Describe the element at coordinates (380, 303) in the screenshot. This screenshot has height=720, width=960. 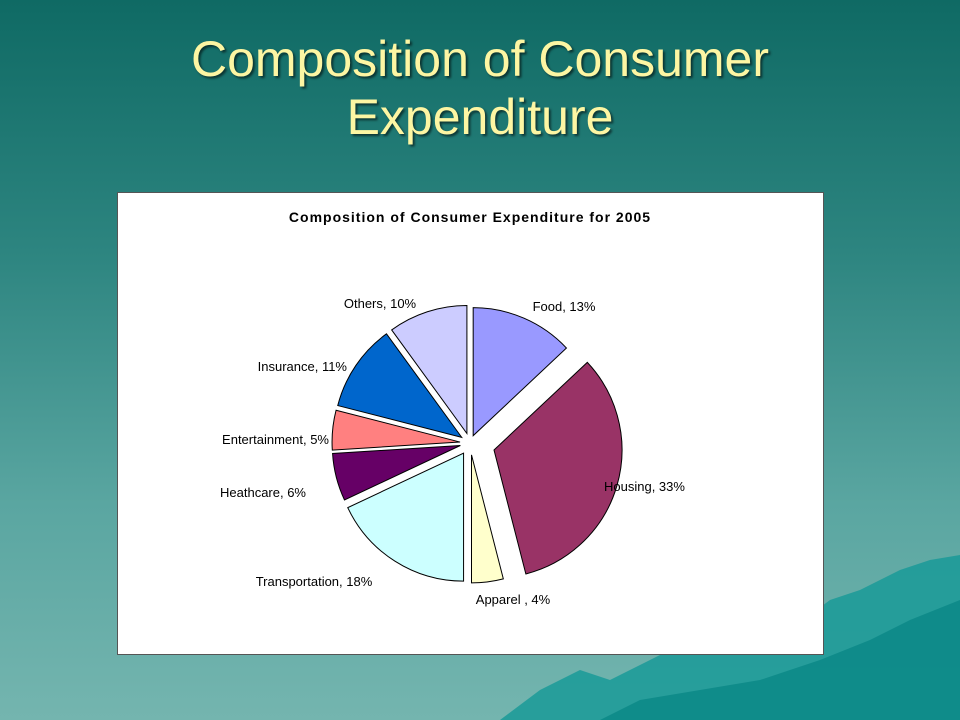
I see `slice-label-7: Others, 10%` at that location.